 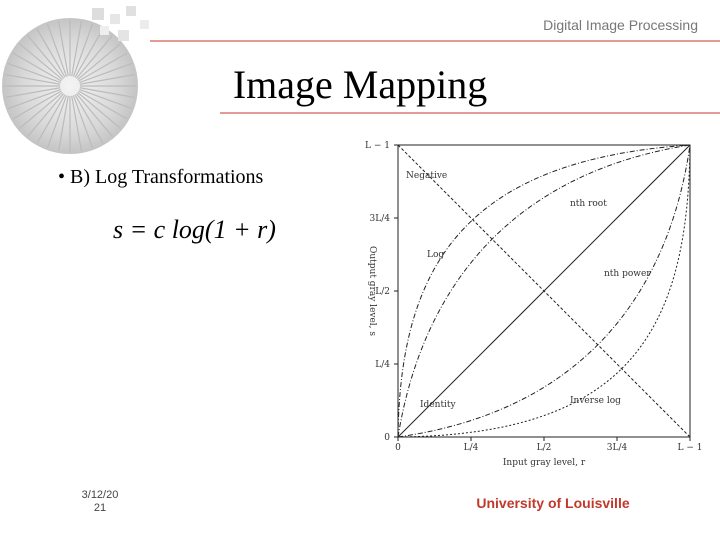 What do you see at coordinates (471, 448) in the screenshot?
I see `x-tick-label: L/4` at bounding box center [471, 448].